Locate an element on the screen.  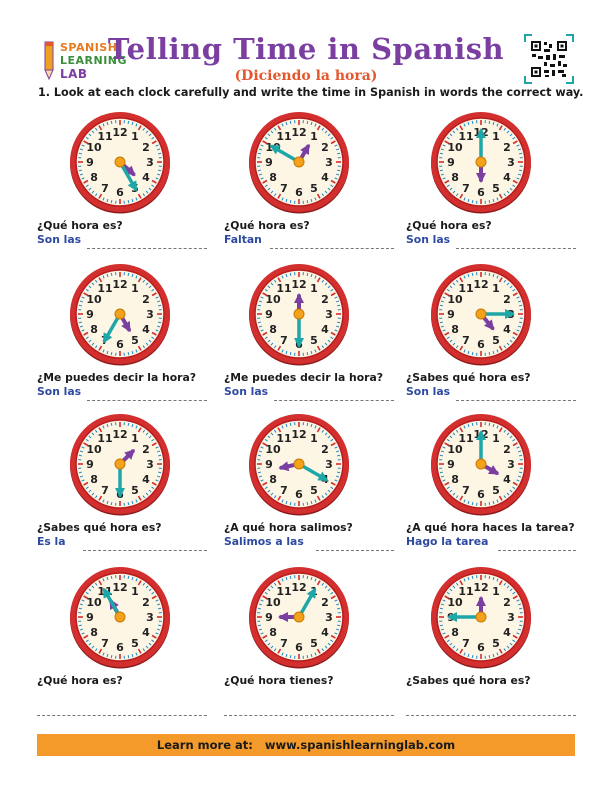
qr-code is located at coordinates (549, 59).